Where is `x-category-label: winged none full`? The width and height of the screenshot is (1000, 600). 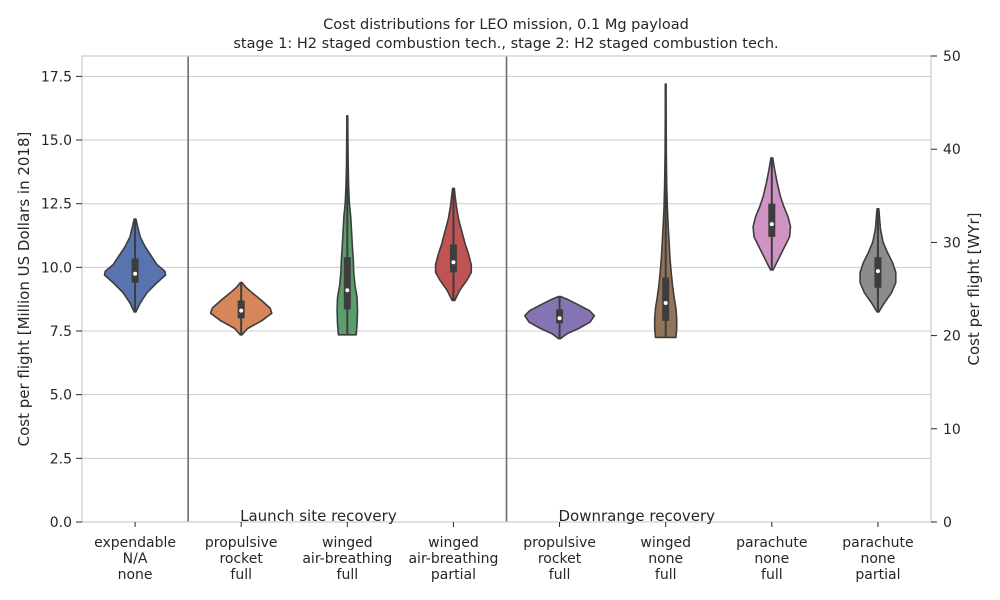 x-category-label: winged none full is located at coordinates (665, 559).